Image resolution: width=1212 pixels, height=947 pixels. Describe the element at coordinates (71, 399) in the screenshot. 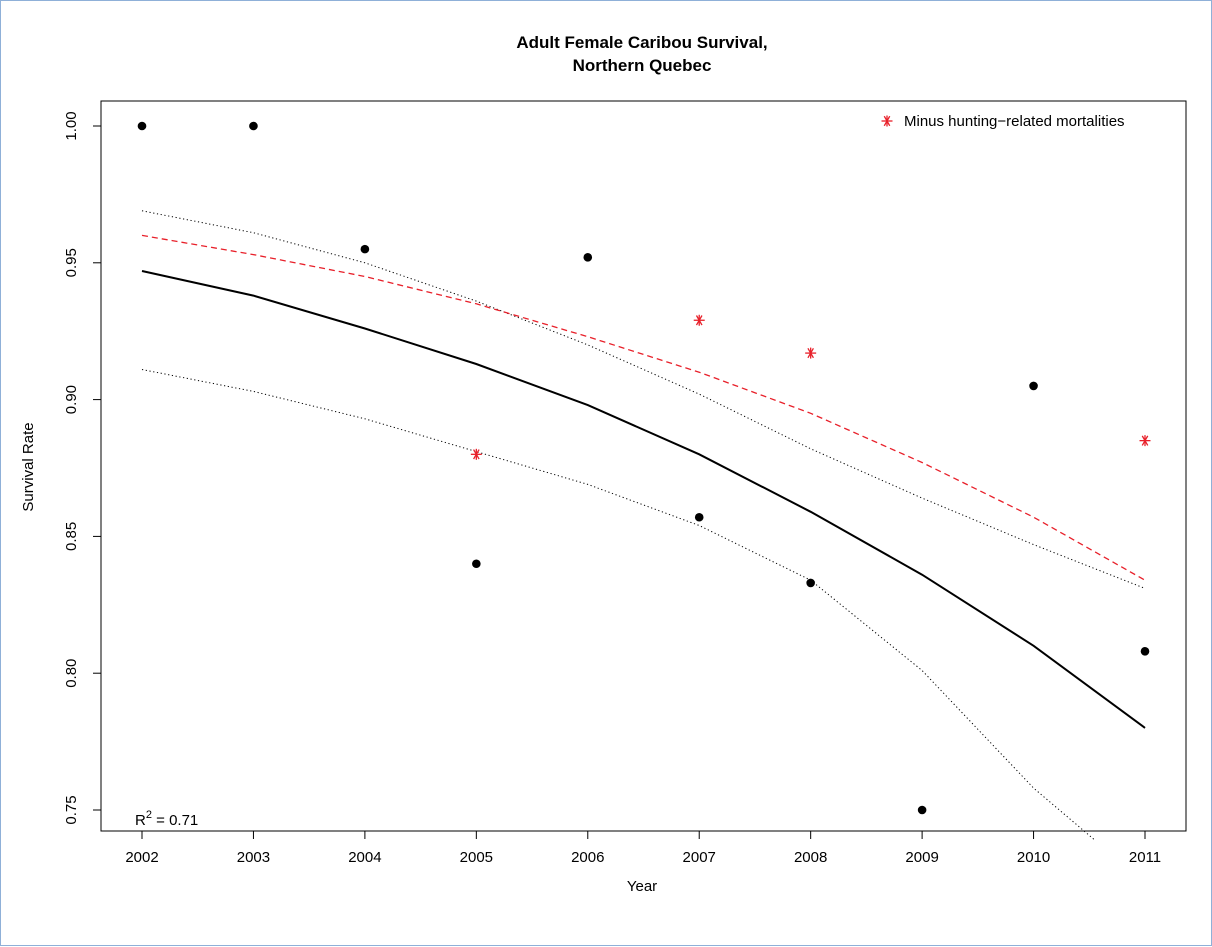

I see `y-tick-label: 0.90` at that location.